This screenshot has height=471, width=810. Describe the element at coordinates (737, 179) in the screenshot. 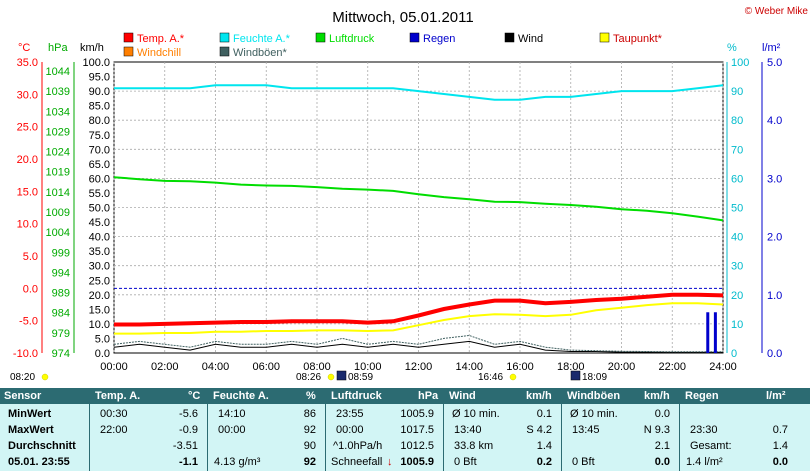

I see `humidity-tick-label: 60` at that location.